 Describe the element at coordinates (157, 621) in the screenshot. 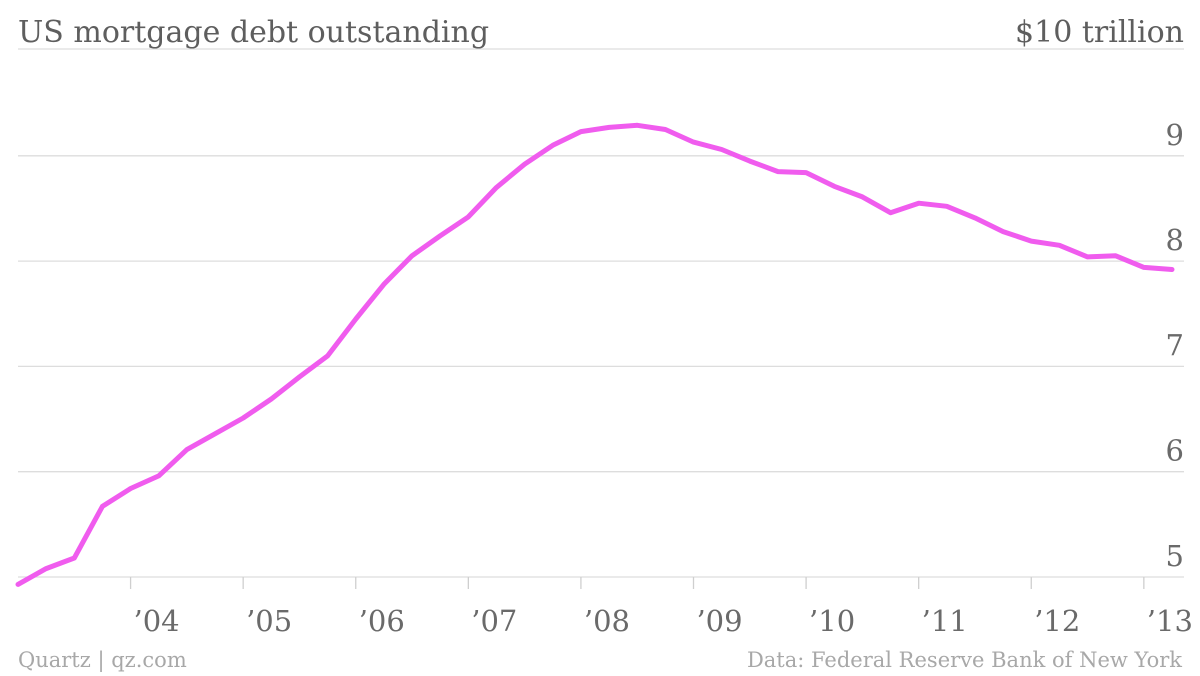

I see `x-tick-label: ’04` at that location.